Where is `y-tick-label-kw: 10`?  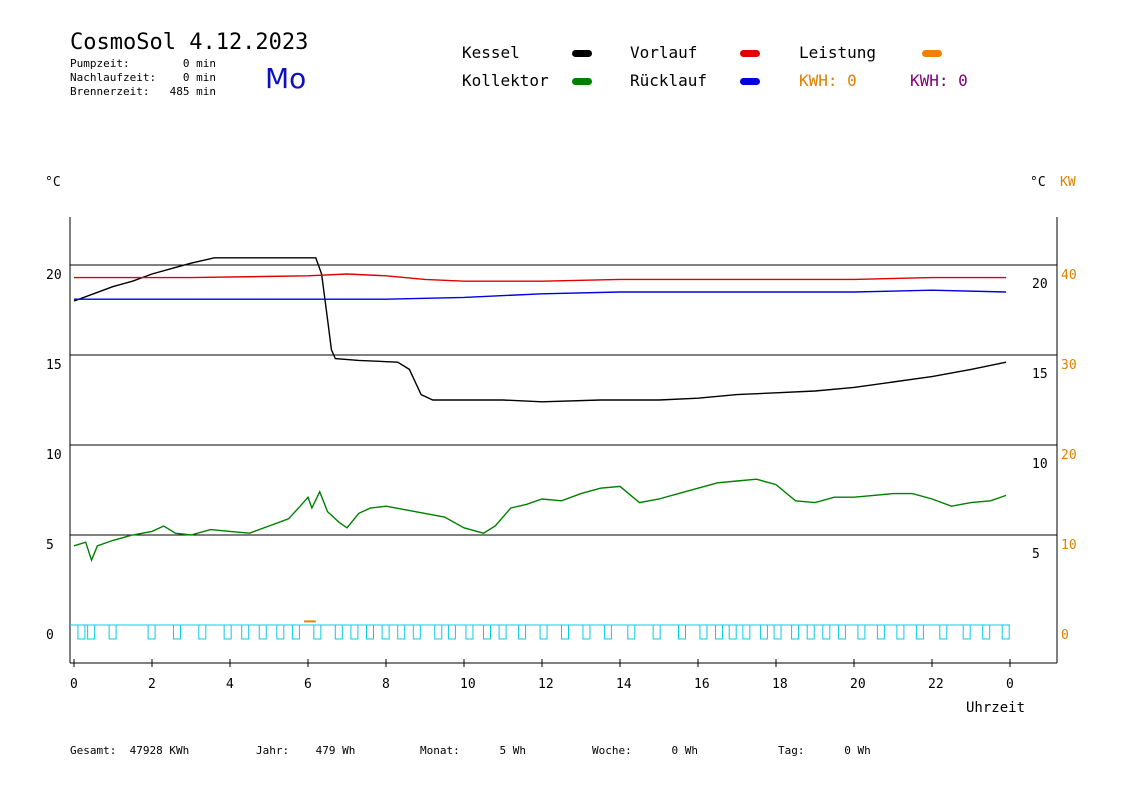 y-tick-label-kw: 10 is located at coordinates (1069, 545).